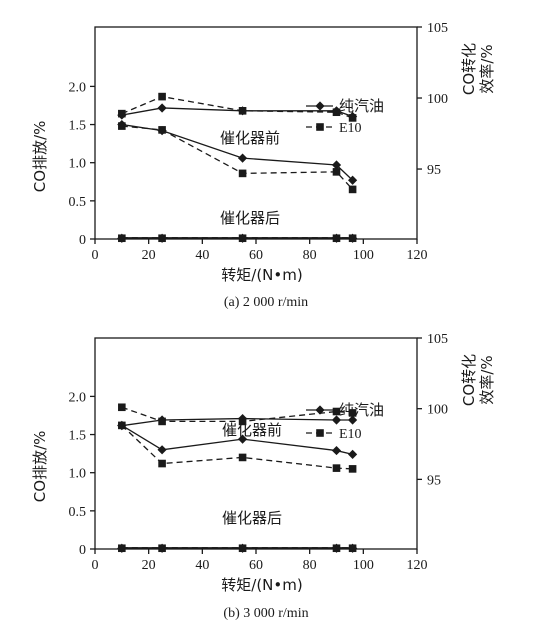 The width and height of the screenshot is (552, 632). What do you see at coordinates (417, 255) in the screenshot?
I see `x-tick-label: 120` at bounding box center [417, 255].